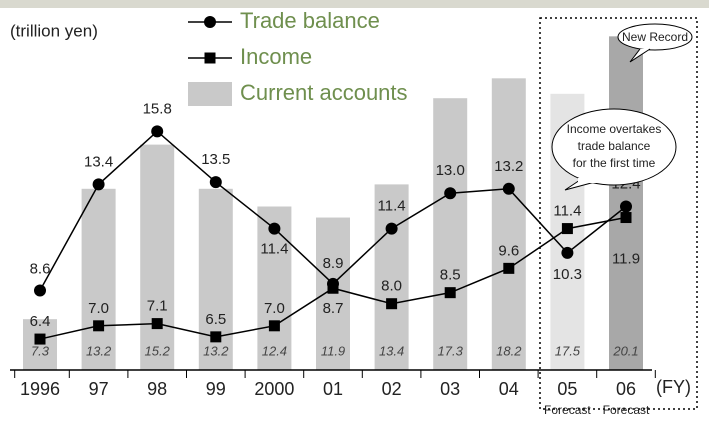 The height and width of the screenshot is (421, 709). I want to click on x-tick-label: 02, so click(392, 389).